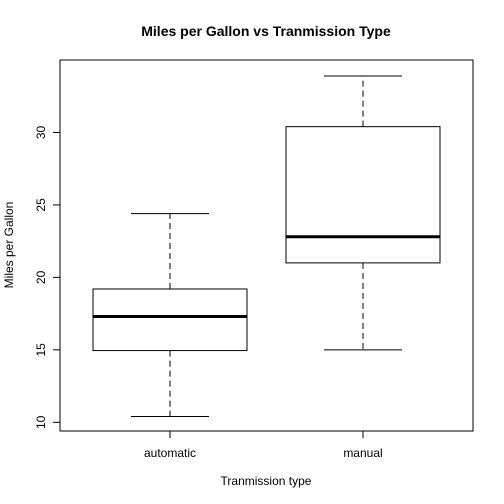 Image resolution: width=504 pixels, height=504 pixels. I want to click on y-axis: 10 15 20 25 30, so click(47, 277).